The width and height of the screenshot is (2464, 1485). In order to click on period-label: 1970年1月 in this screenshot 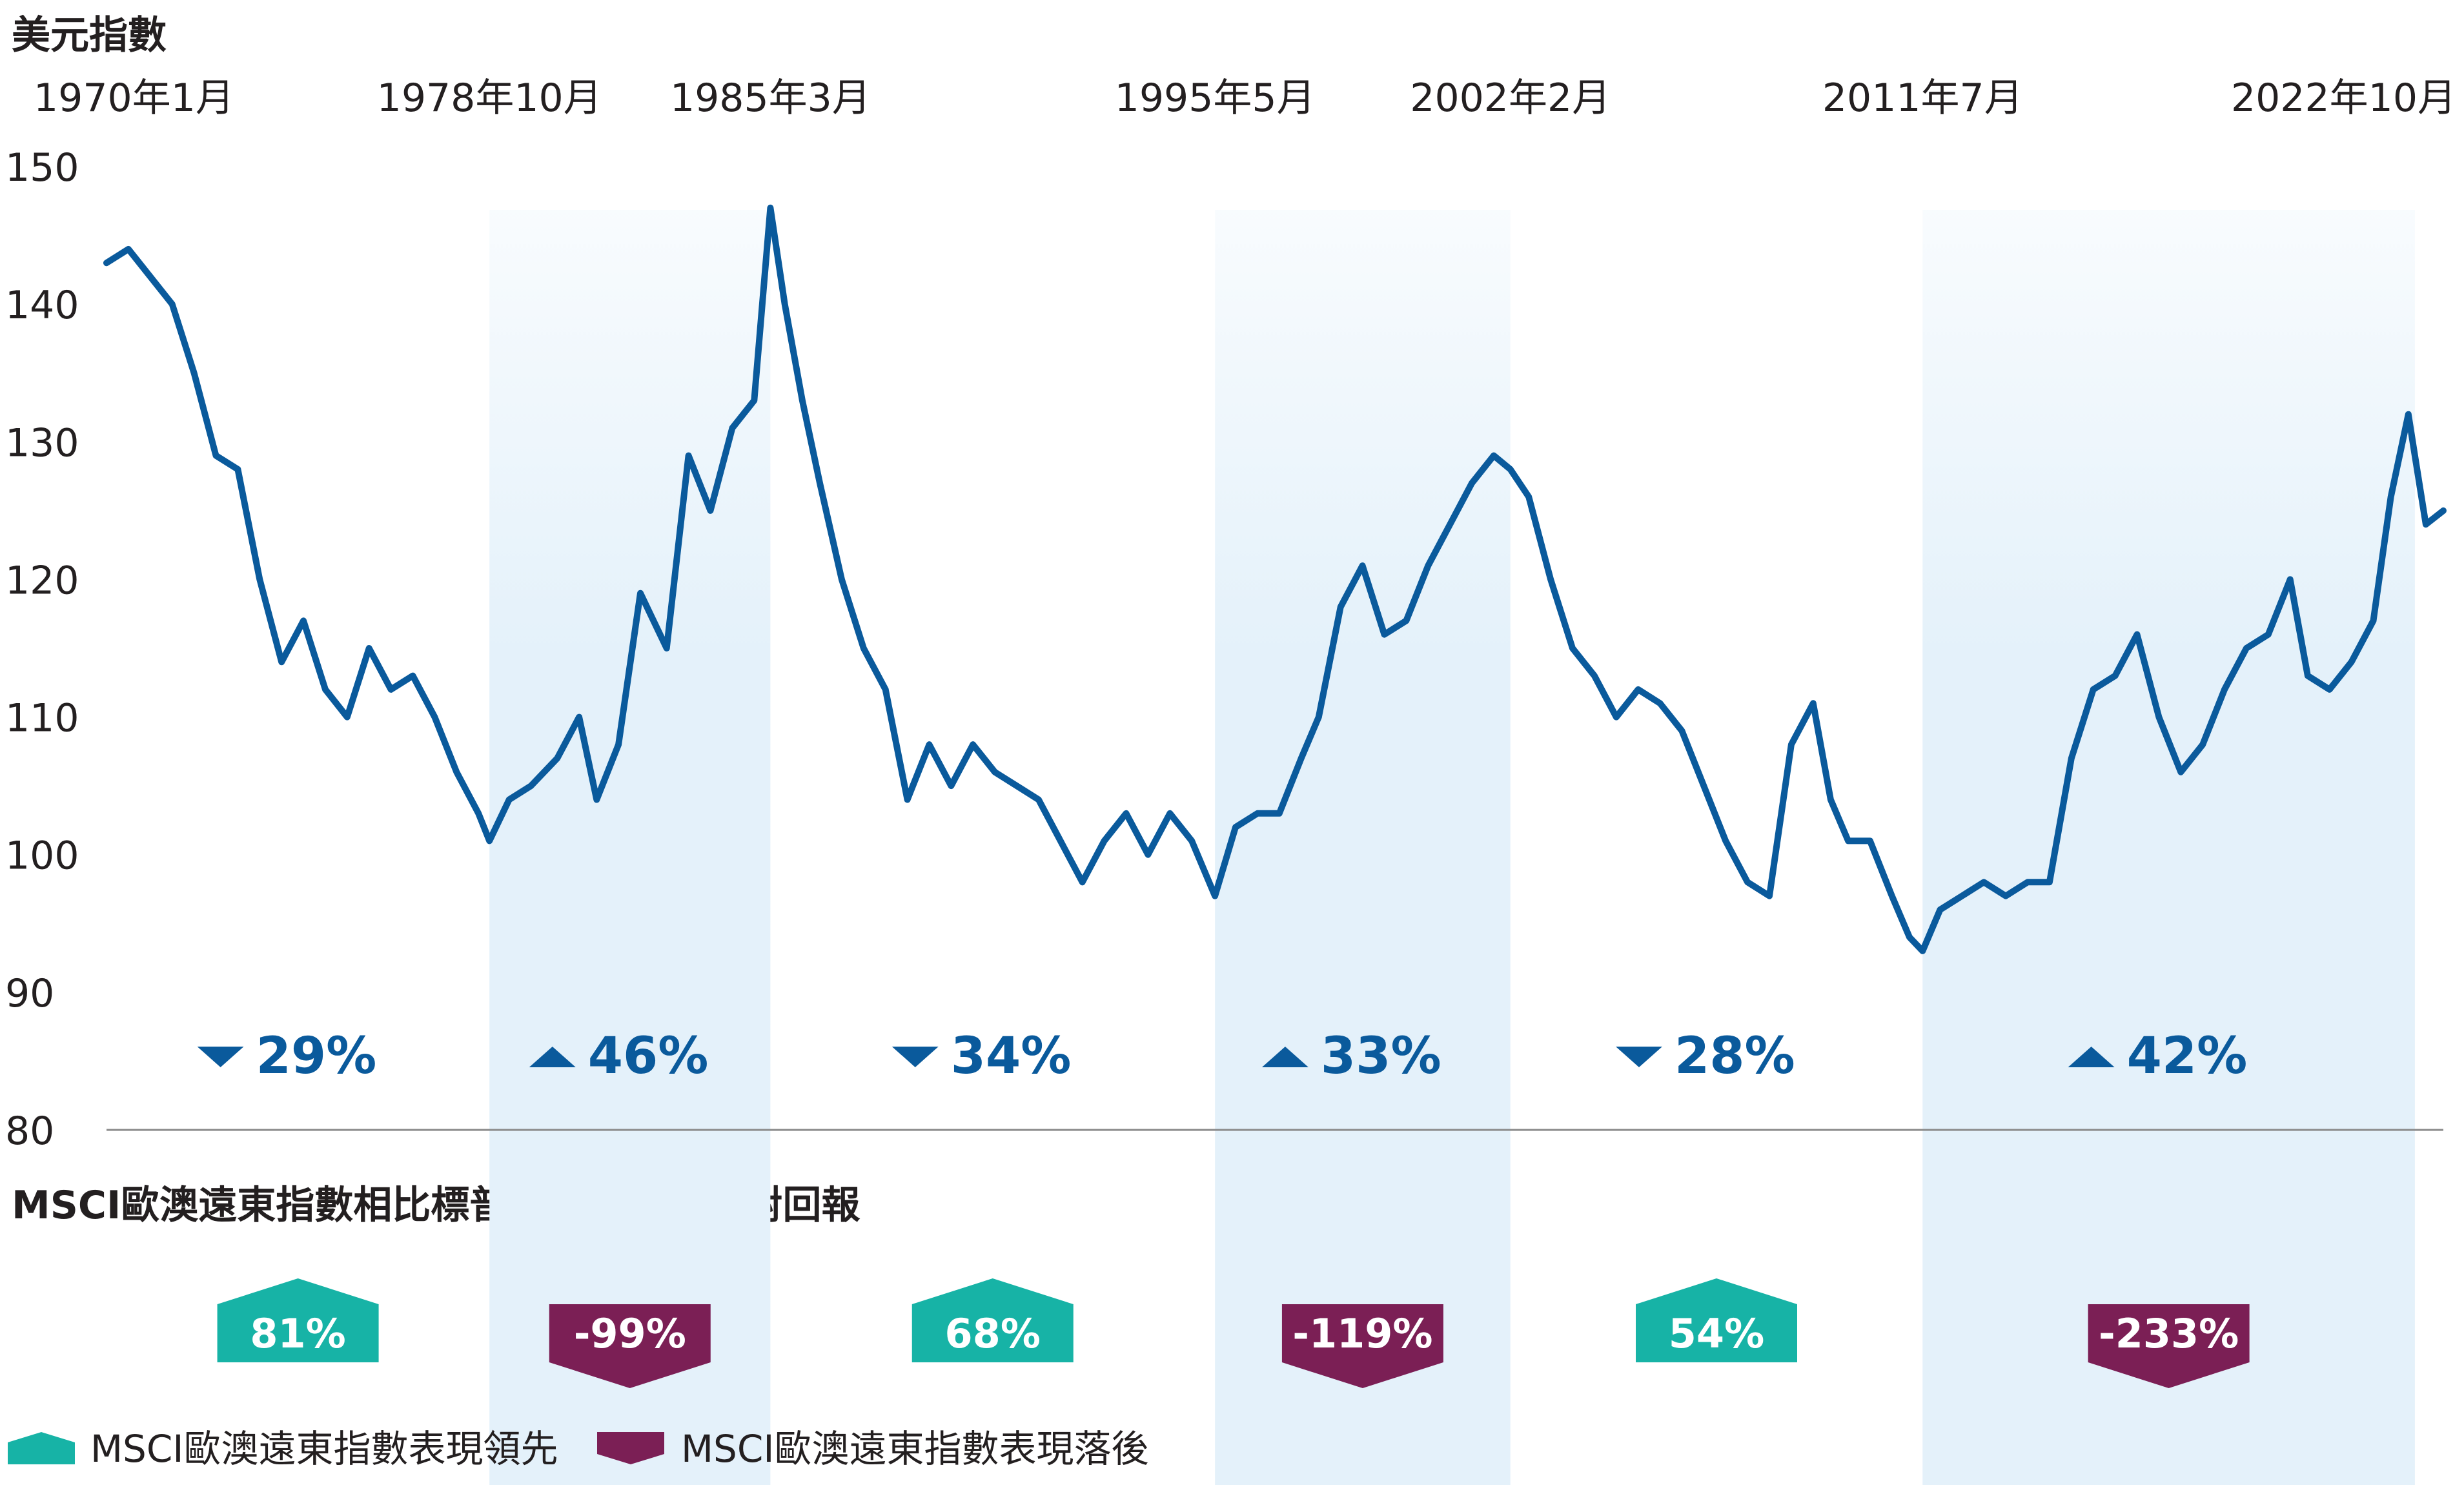, I will do `click(134, 99)`.